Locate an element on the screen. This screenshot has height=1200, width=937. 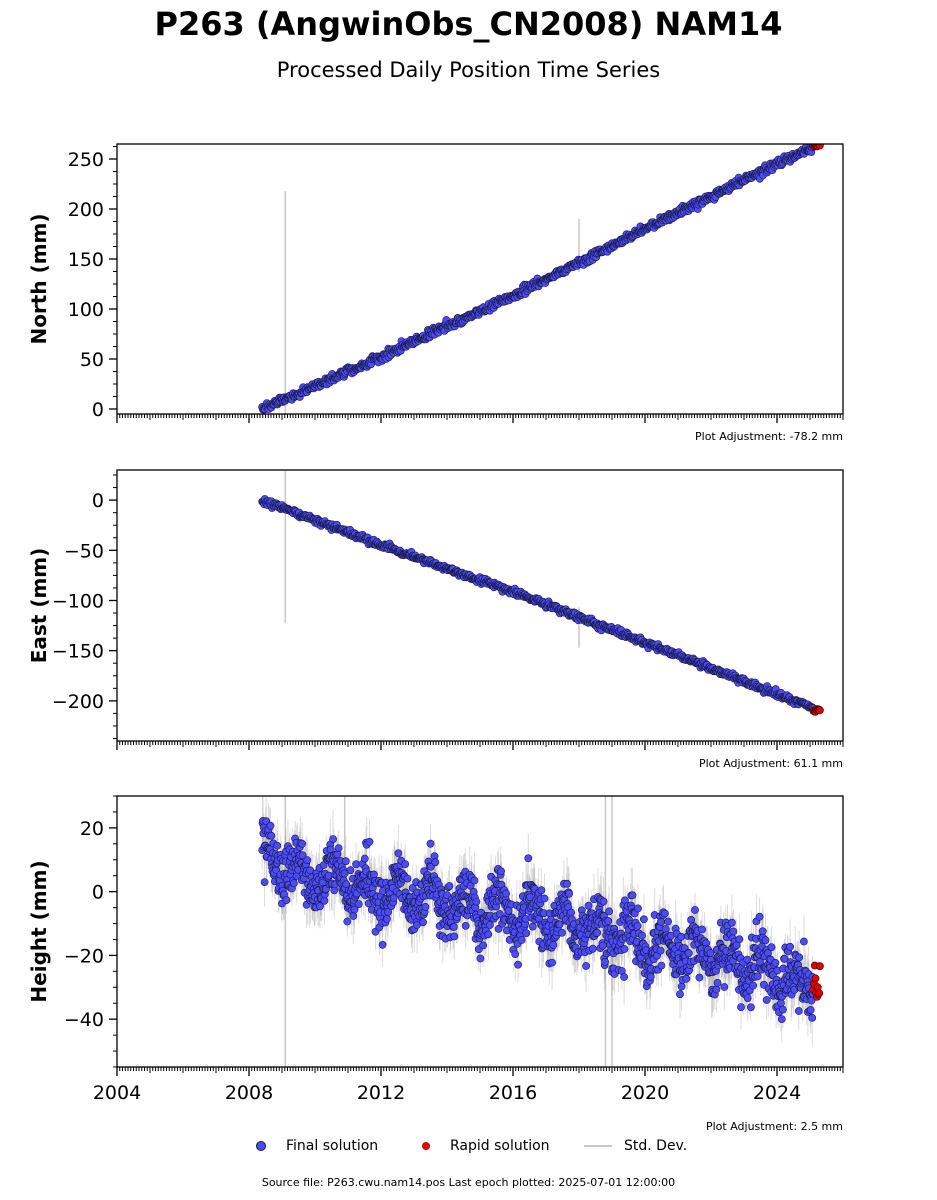
y-tick-label: 100 is located at coordinates (86, 310).